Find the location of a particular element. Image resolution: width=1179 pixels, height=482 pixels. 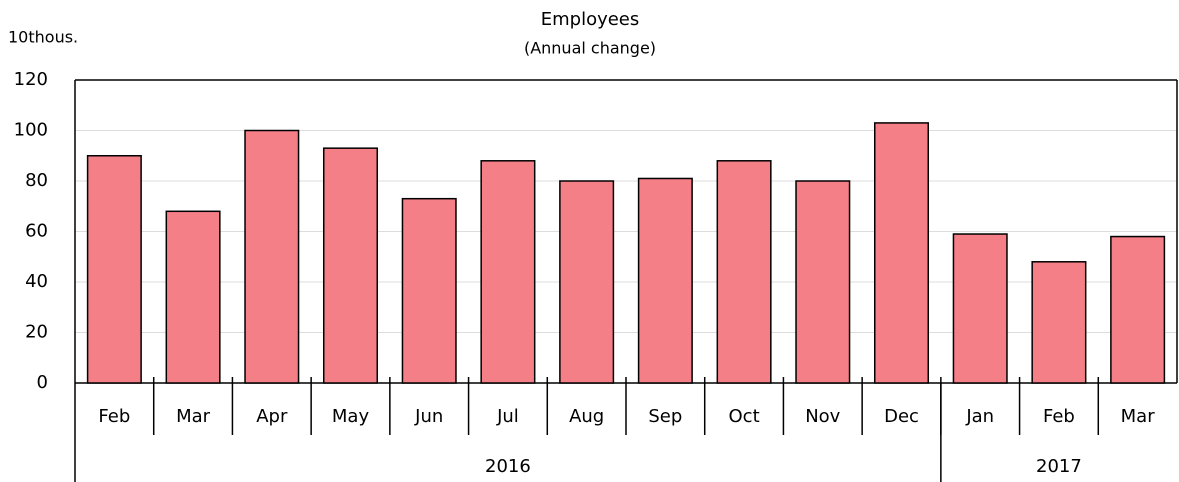

x-tick-label: Jan is located at coordinates (979, 416).